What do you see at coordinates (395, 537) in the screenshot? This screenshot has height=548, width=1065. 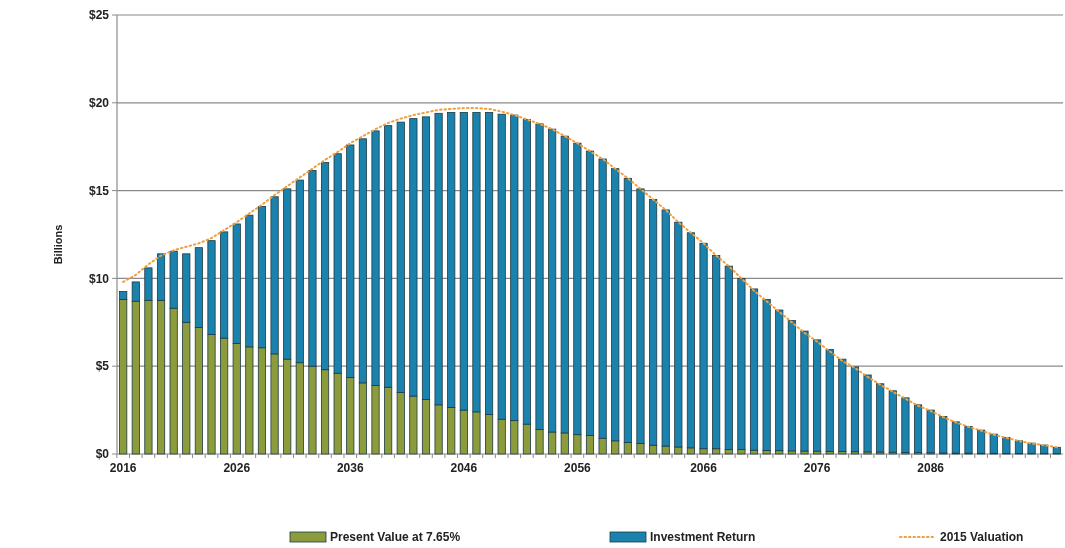 I see `legend-label: Present Value at 7.65%` at bounding box center [395, 537].